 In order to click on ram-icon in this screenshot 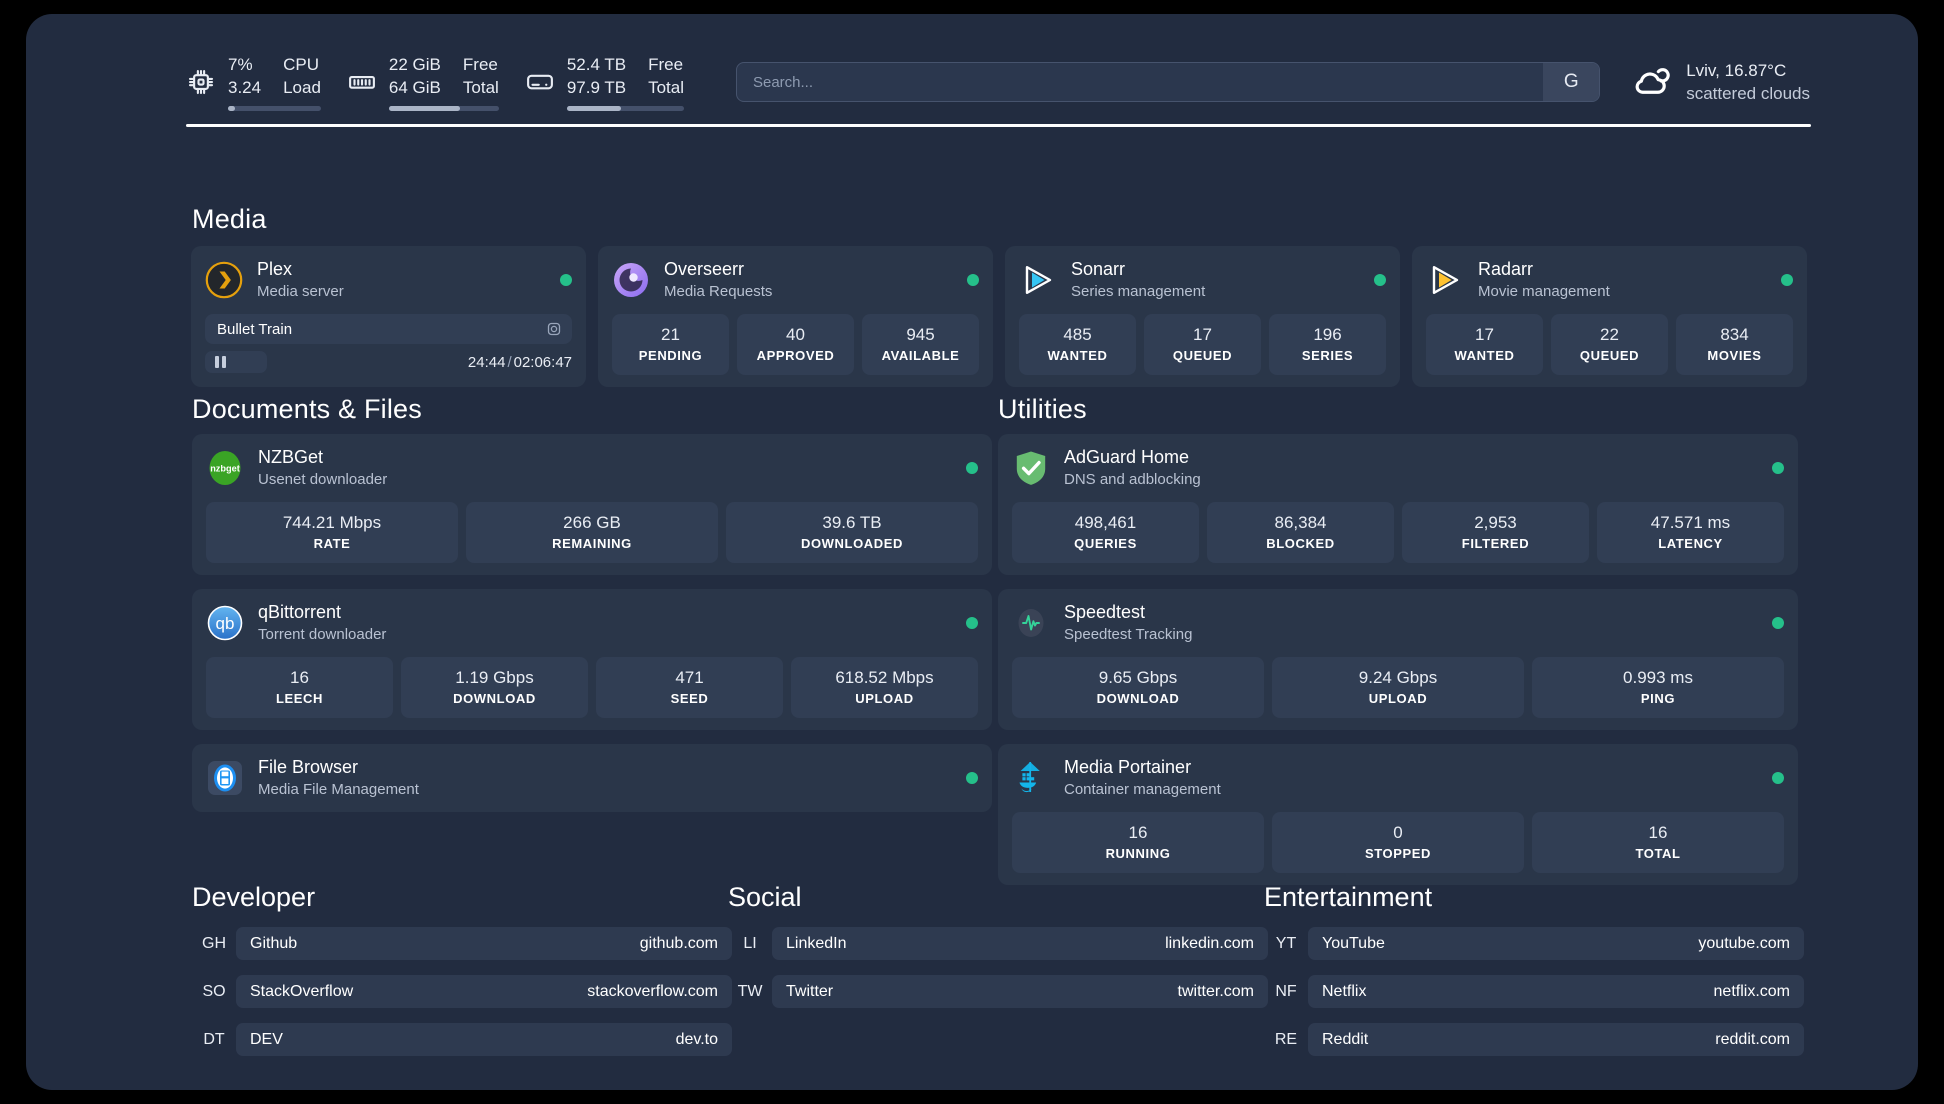, I will do `click(362, 82)`.